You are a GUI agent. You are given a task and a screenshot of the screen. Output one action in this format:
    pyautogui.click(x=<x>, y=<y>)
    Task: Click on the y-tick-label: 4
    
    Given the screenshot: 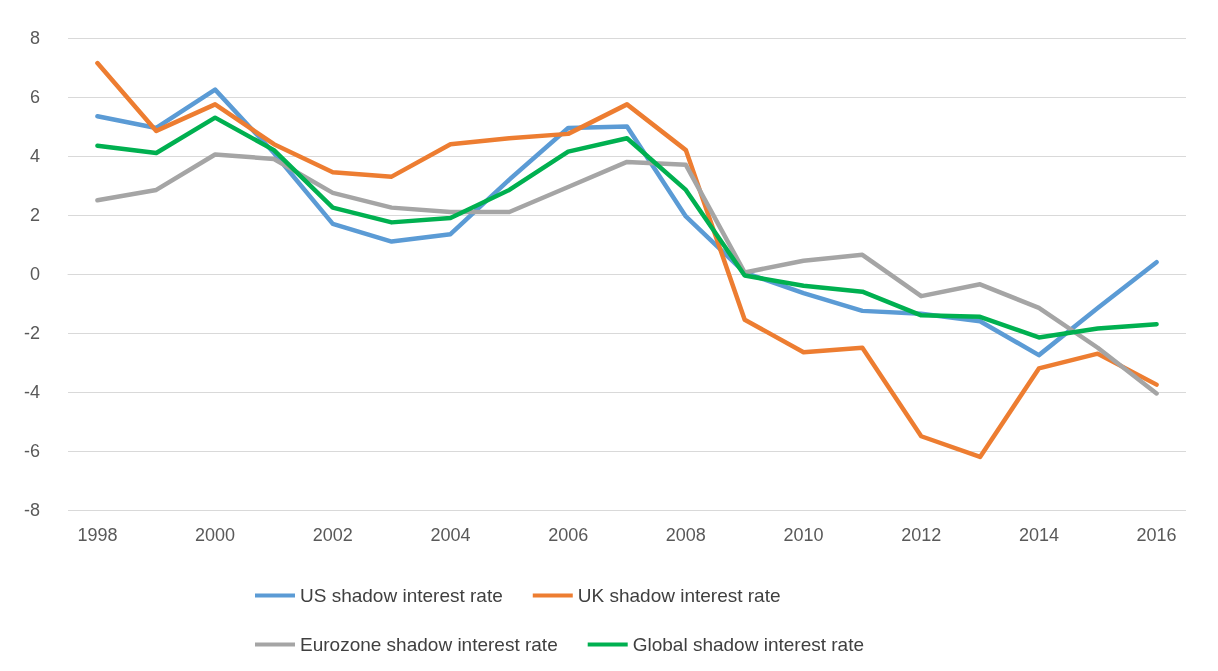 What is the action you would take?
    pyautogui.click(x=34, y=156)
    